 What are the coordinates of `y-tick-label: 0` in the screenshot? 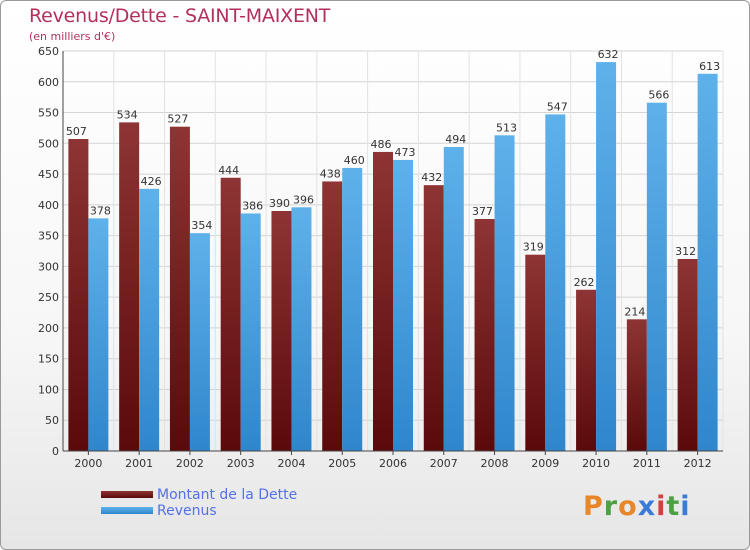 It's located at (55, 451).